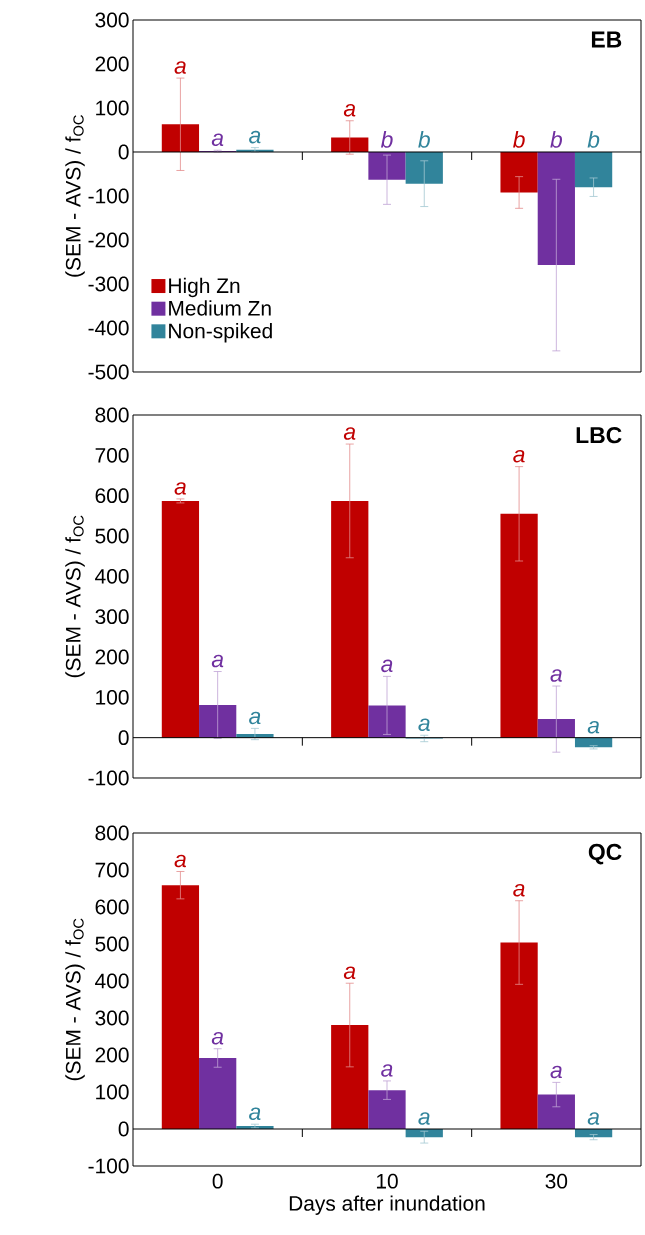 This screenshot has width=645, height=1235. I want to click on legend-label: Medium Zn, so click(220, 308).